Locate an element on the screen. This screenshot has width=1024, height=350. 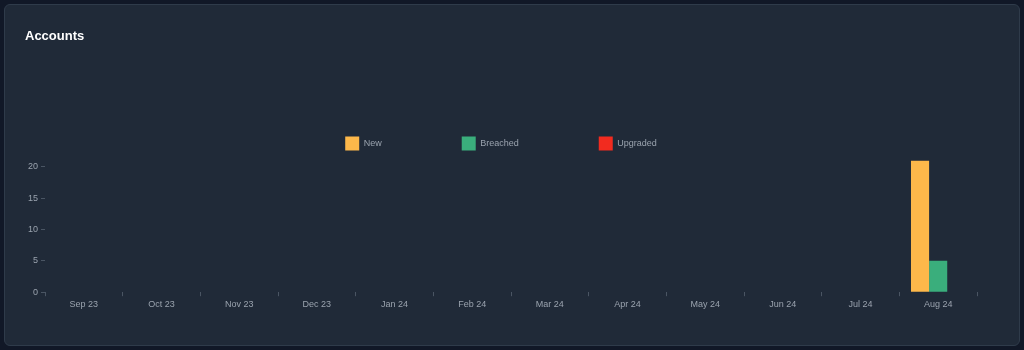
x-tick-label: Mar 24 is located at coordinates (549, 304).